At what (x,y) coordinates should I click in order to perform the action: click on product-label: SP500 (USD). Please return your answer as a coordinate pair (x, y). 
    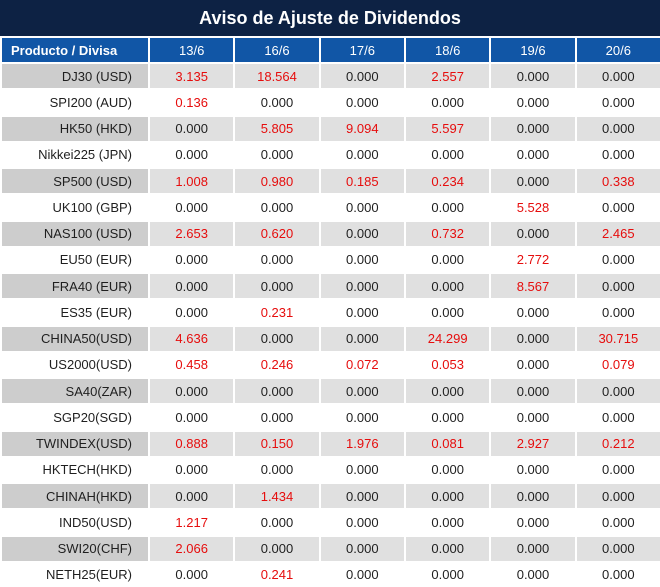
    Looking at the image, I should click on (75, 181).